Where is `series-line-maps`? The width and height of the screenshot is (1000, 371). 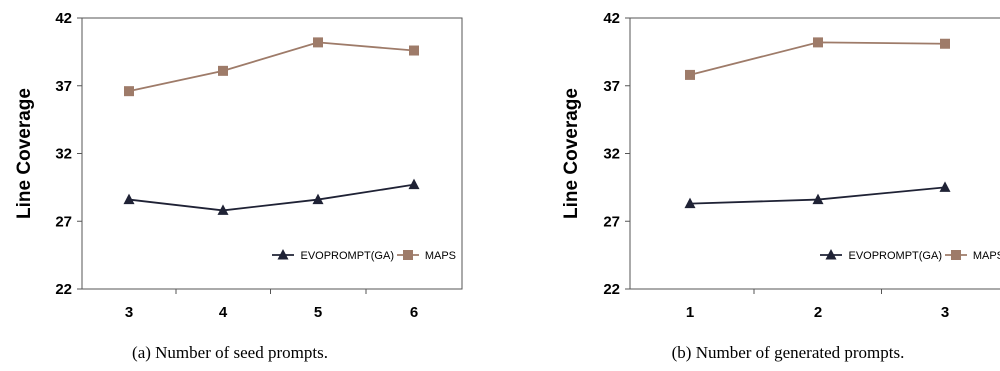
series-line-maps is located at coordinates (271, 67).